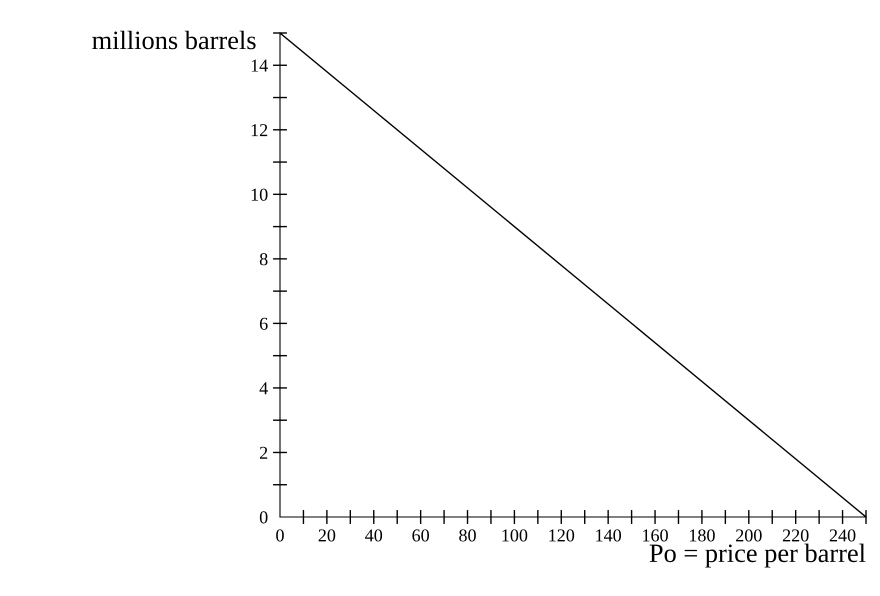  What do you see at coordinates (174, 40) in the screenshot?
I see `y-axis-title: millions barrels` at bounding box center [174, 40].